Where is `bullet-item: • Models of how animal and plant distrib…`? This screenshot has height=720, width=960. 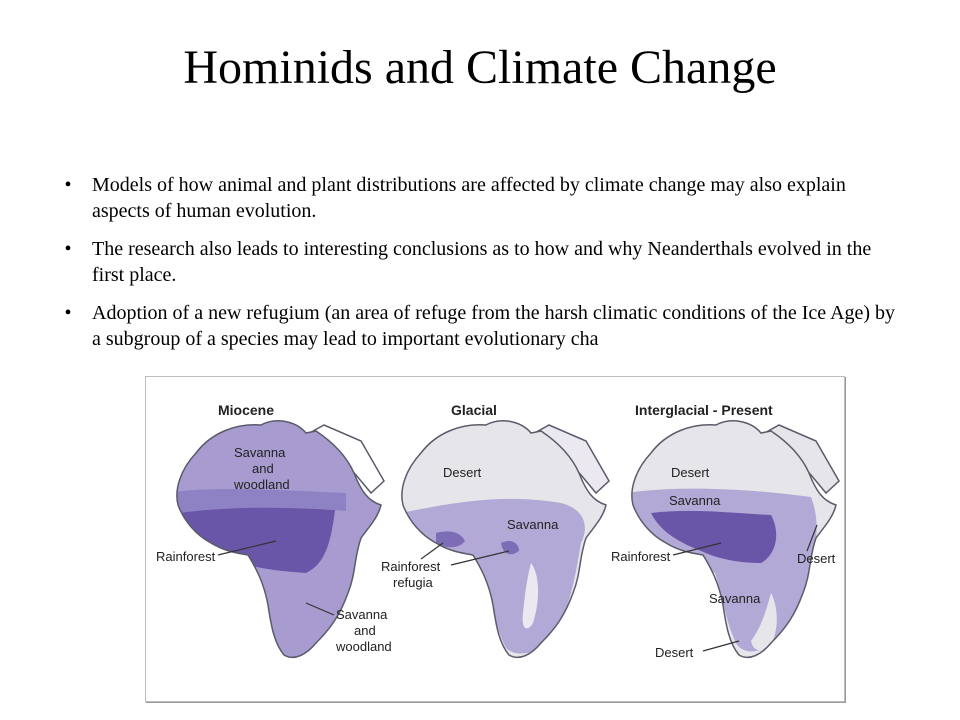 bullet-item: • Models of how animal and plant distrib… is located at coordinates (478, 198).